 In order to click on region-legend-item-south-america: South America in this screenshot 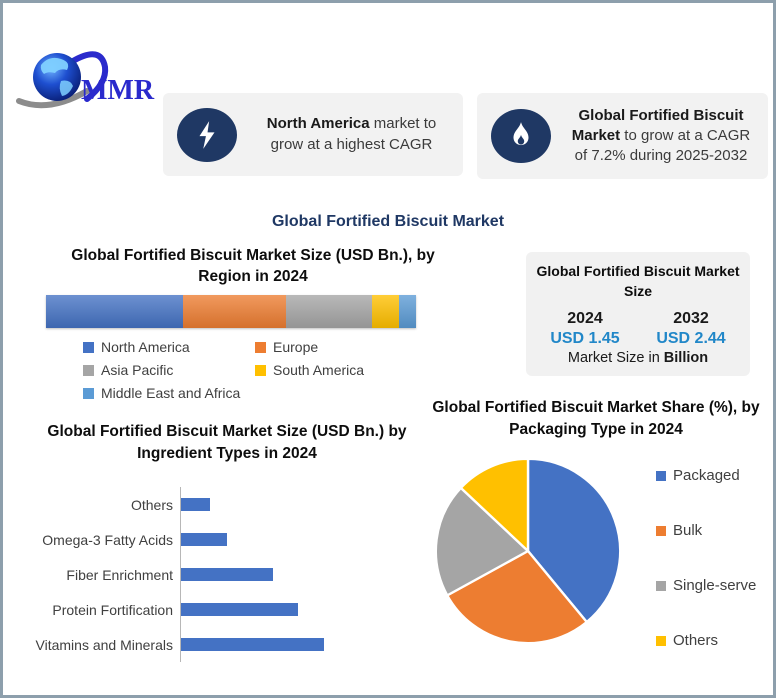, I will do `click(341, 370)`.